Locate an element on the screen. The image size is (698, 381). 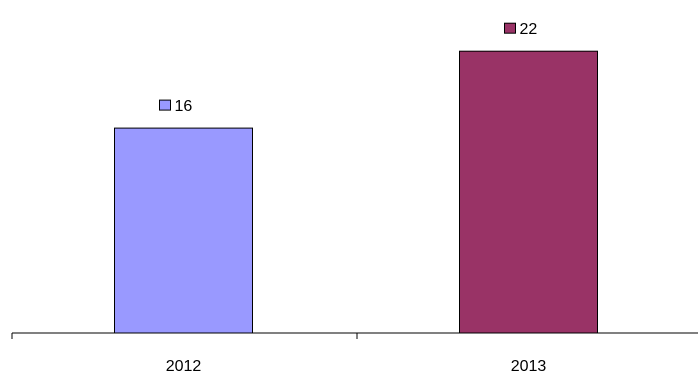
x-tick-label-2012: 2012 is located at coordinates (184, 366).